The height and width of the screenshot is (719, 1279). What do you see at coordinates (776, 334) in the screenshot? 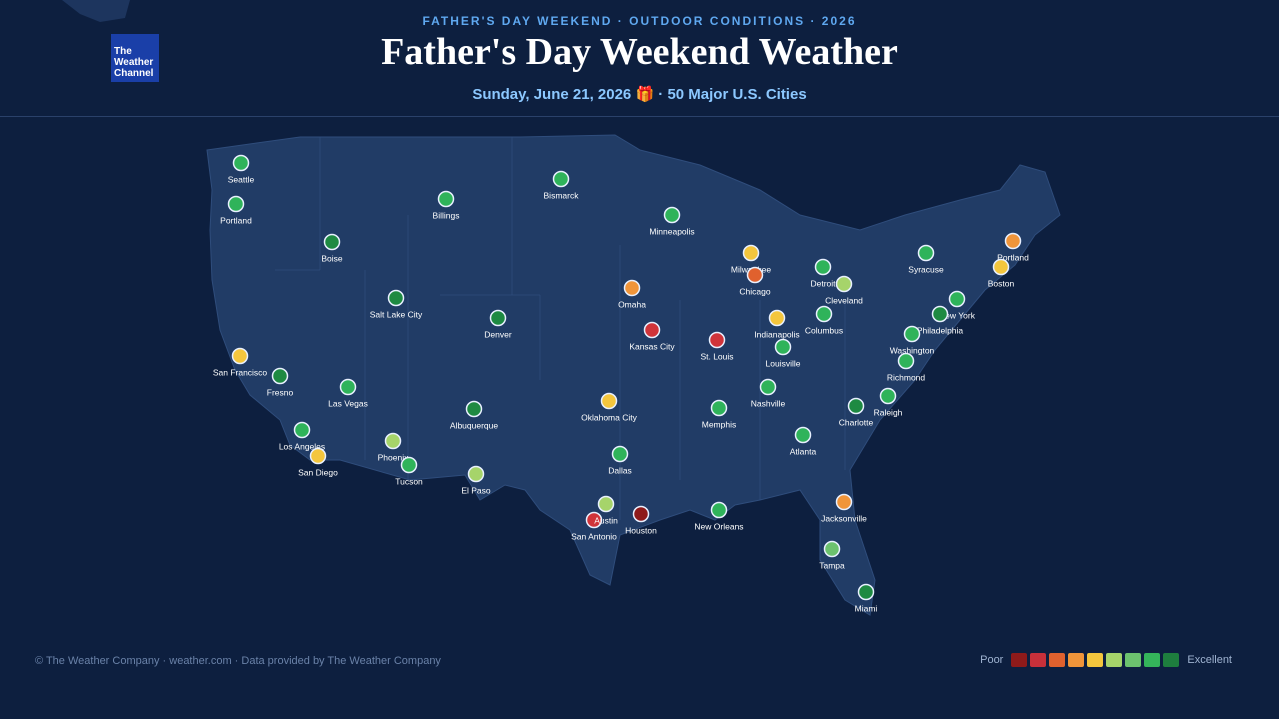
I see `city-label: Indianapolis` at bounding box center [776, 334].